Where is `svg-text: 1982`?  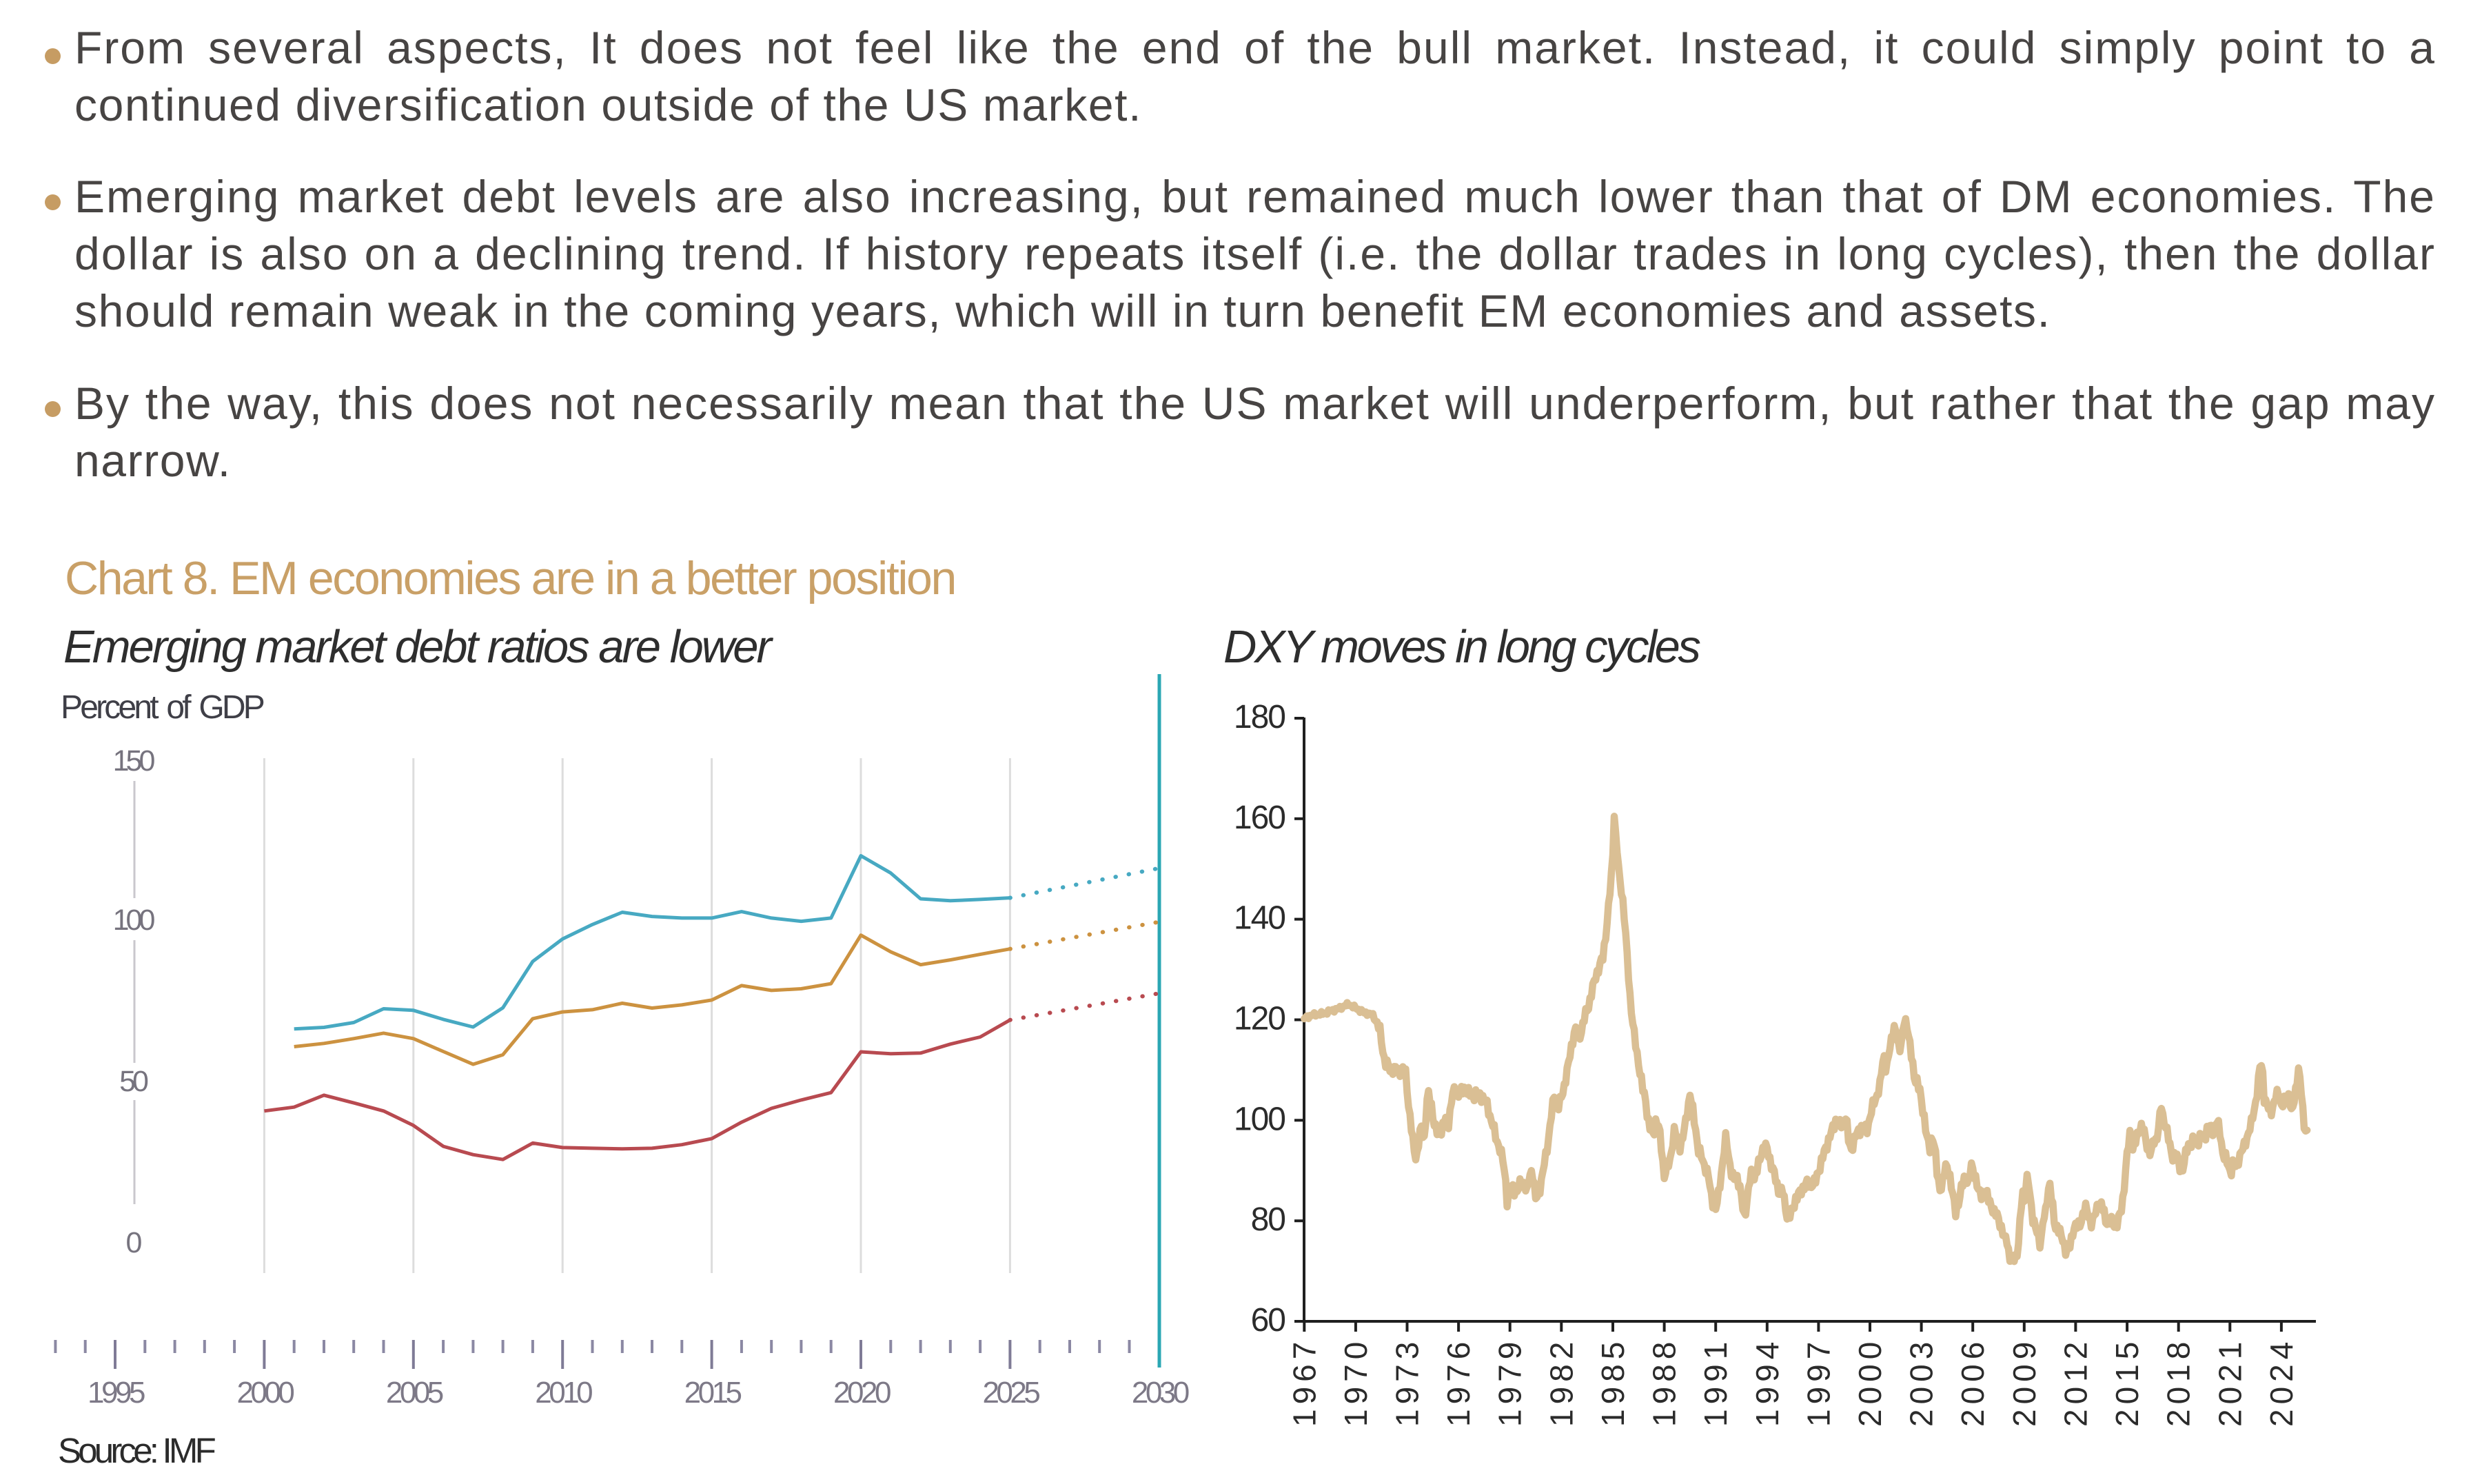 svg-text: 1982 is located at coordinates (1561, 1382).